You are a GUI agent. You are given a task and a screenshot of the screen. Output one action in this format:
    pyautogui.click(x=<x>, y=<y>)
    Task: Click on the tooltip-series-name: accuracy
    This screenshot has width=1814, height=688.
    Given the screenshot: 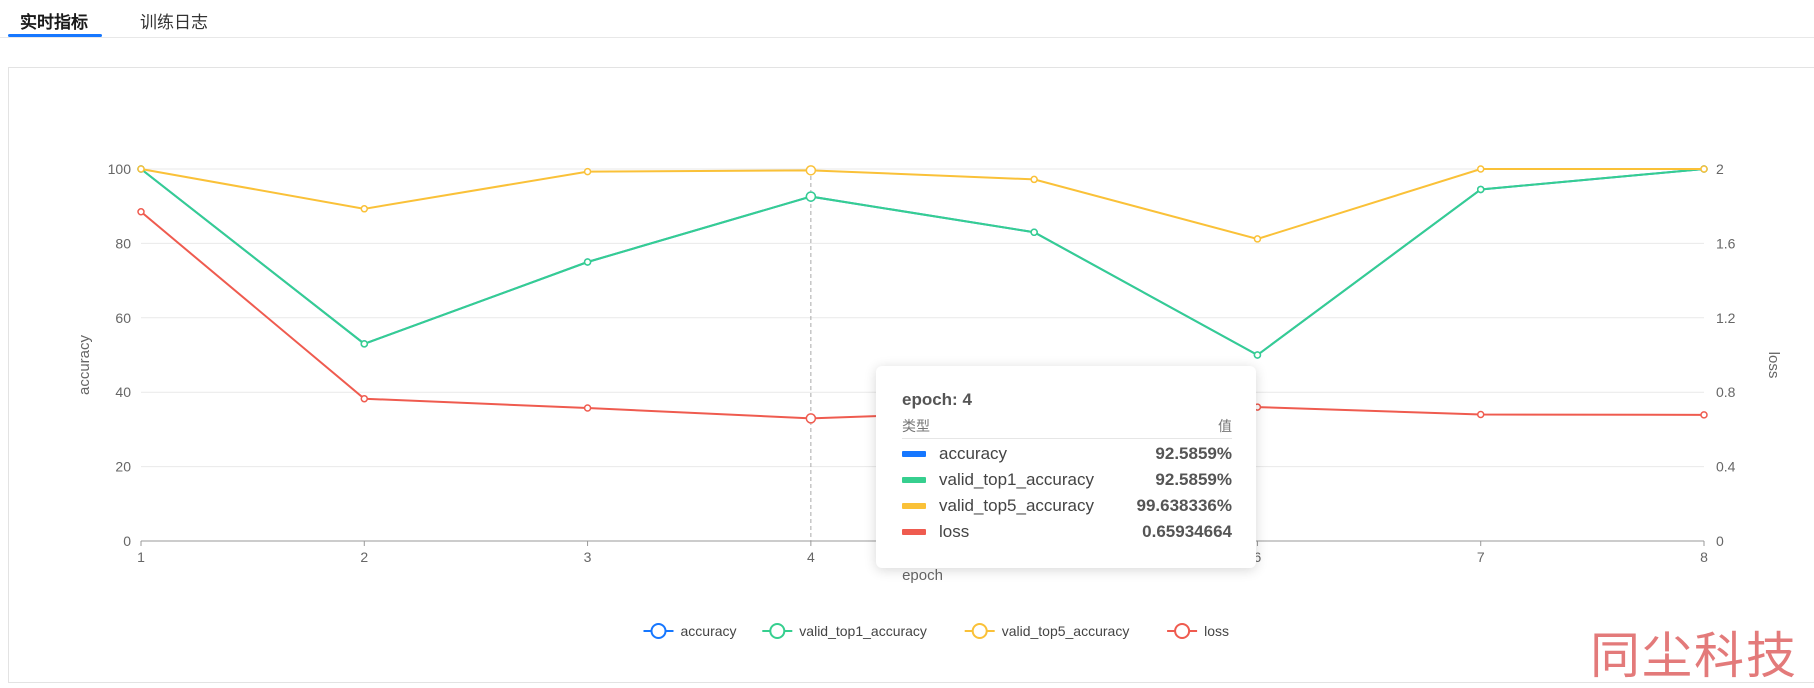 What is the action you would take?
    pyautogui.click(x=973, y=453)
    